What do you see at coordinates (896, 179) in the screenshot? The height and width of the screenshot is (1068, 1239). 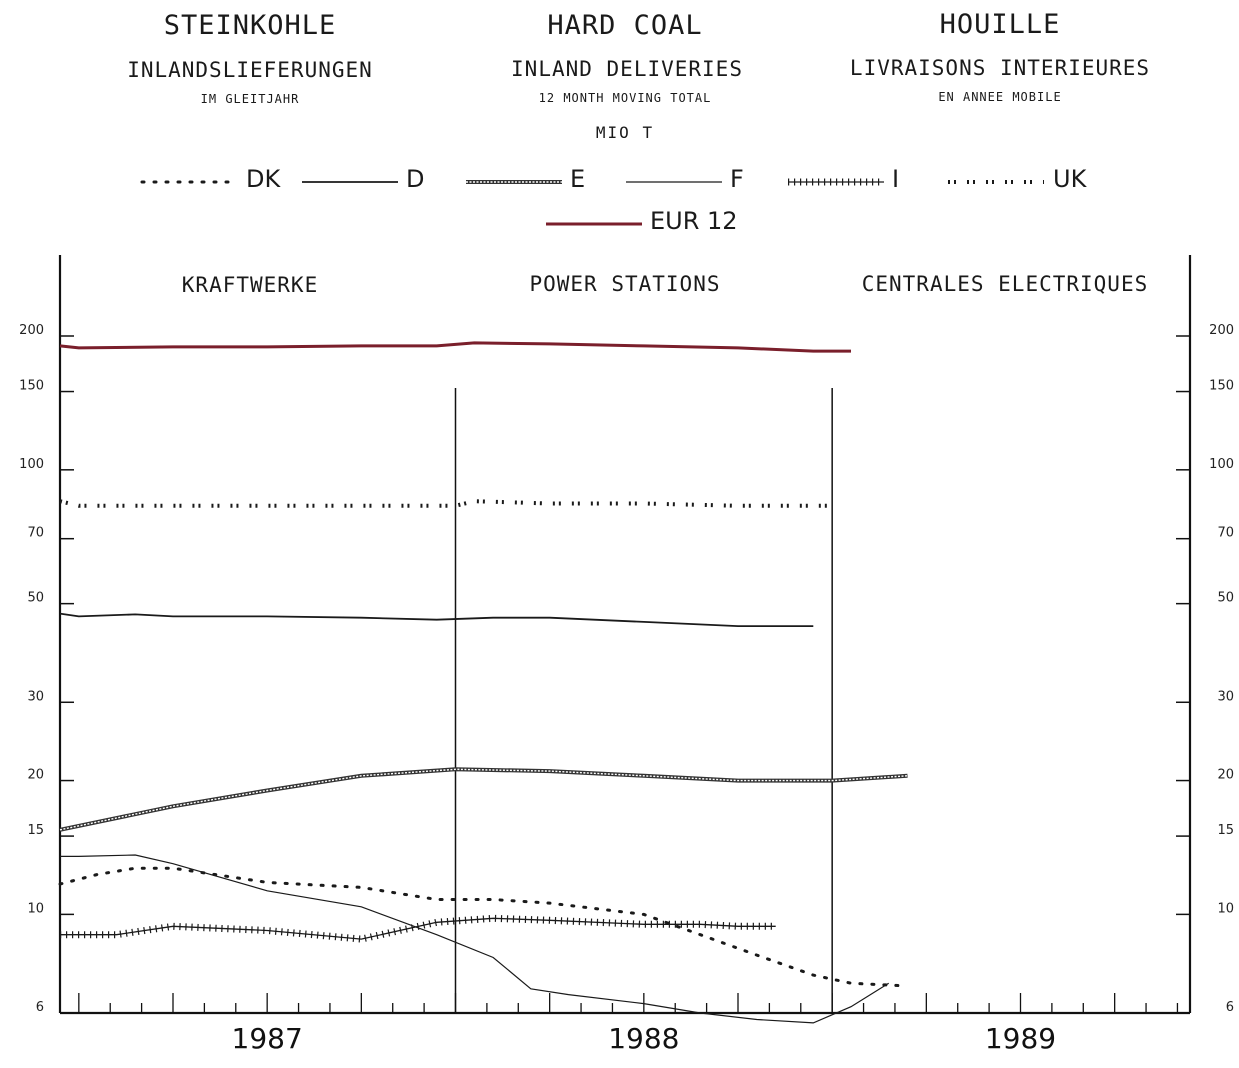 I see `legend-label-i: I` at bounding box center [896, 179].